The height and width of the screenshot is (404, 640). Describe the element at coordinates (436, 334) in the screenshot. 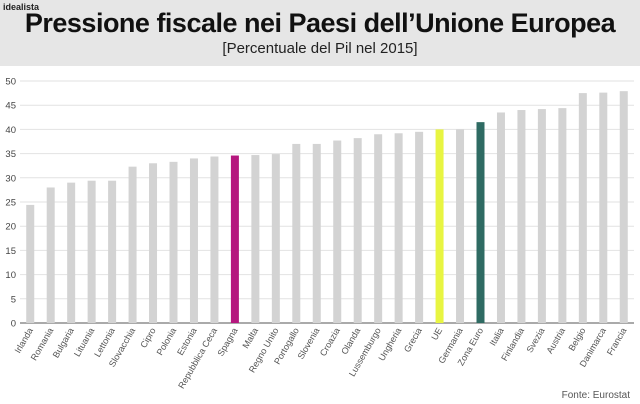

I see `x-tick-label: UE` at that location.